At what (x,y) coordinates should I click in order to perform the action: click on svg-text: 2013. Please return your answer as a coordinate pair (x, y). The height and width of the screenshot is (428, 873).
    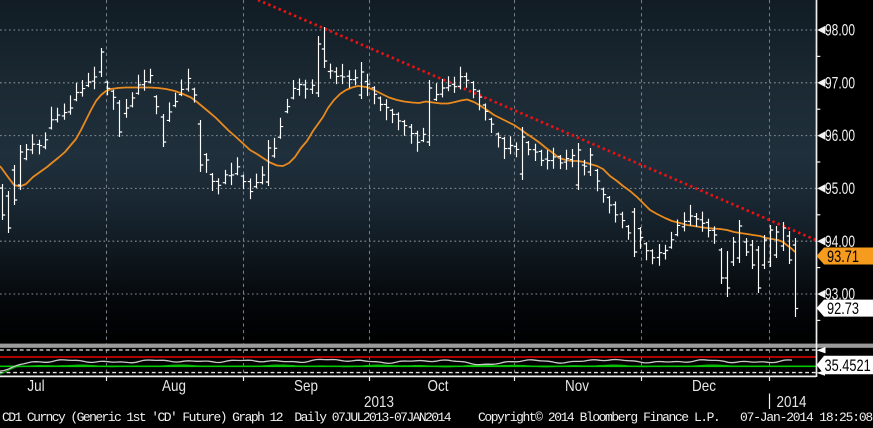
    Looking at the image, I should click on (379, 402).